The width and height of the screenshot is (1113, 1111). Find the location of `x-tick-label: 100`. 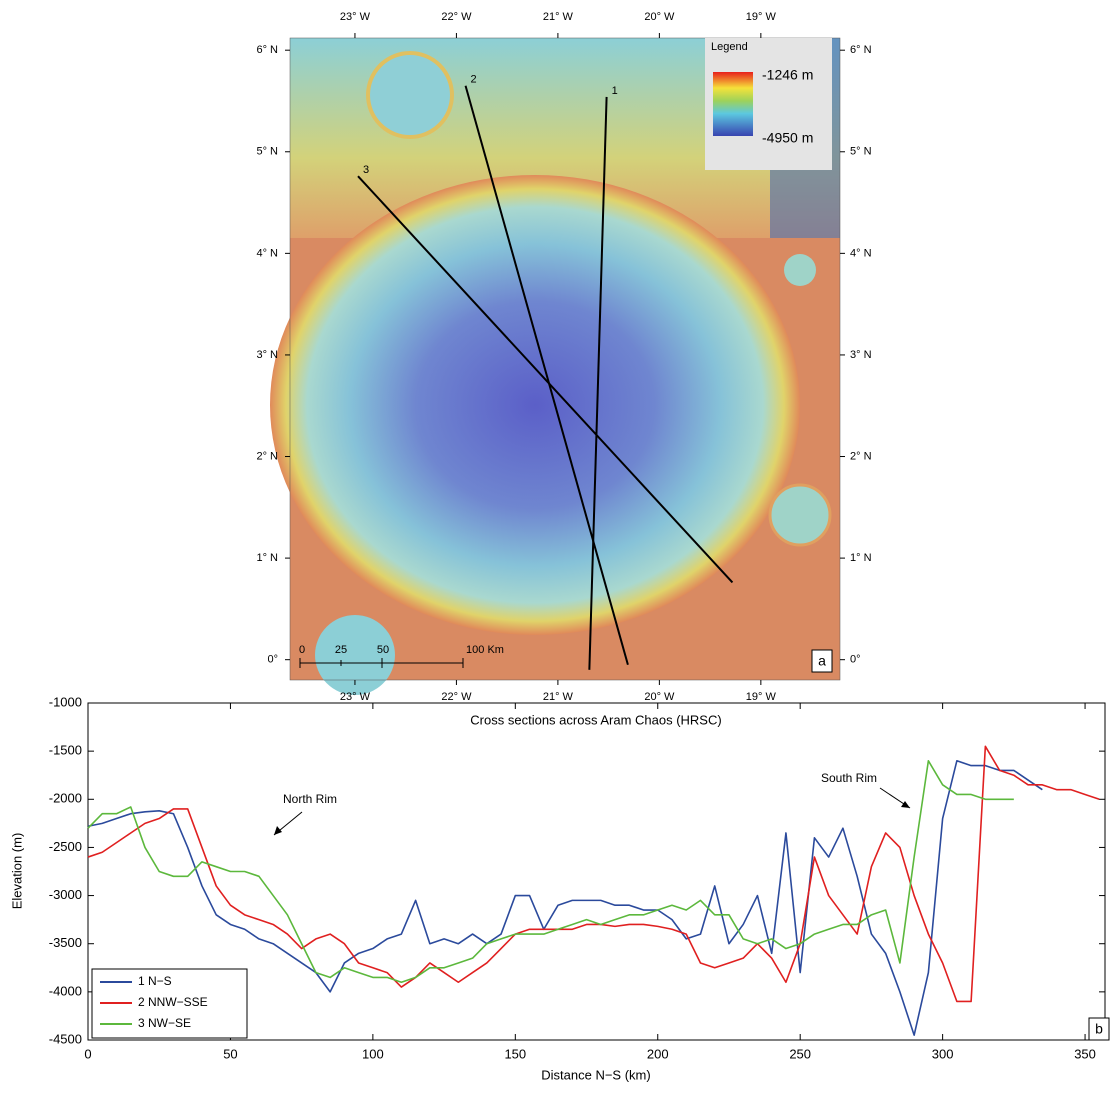

x-tick-label: 100 is located at coordinates (373, 1053).